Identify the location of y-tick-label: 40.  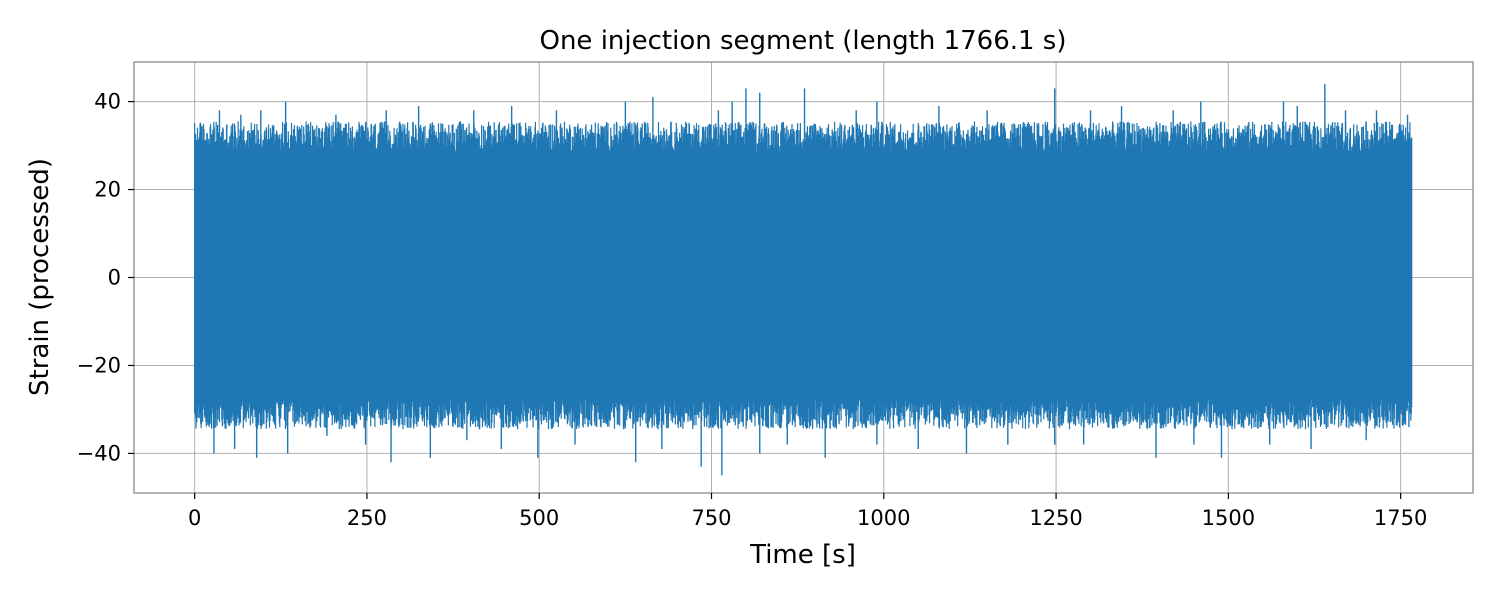
(107, 102).